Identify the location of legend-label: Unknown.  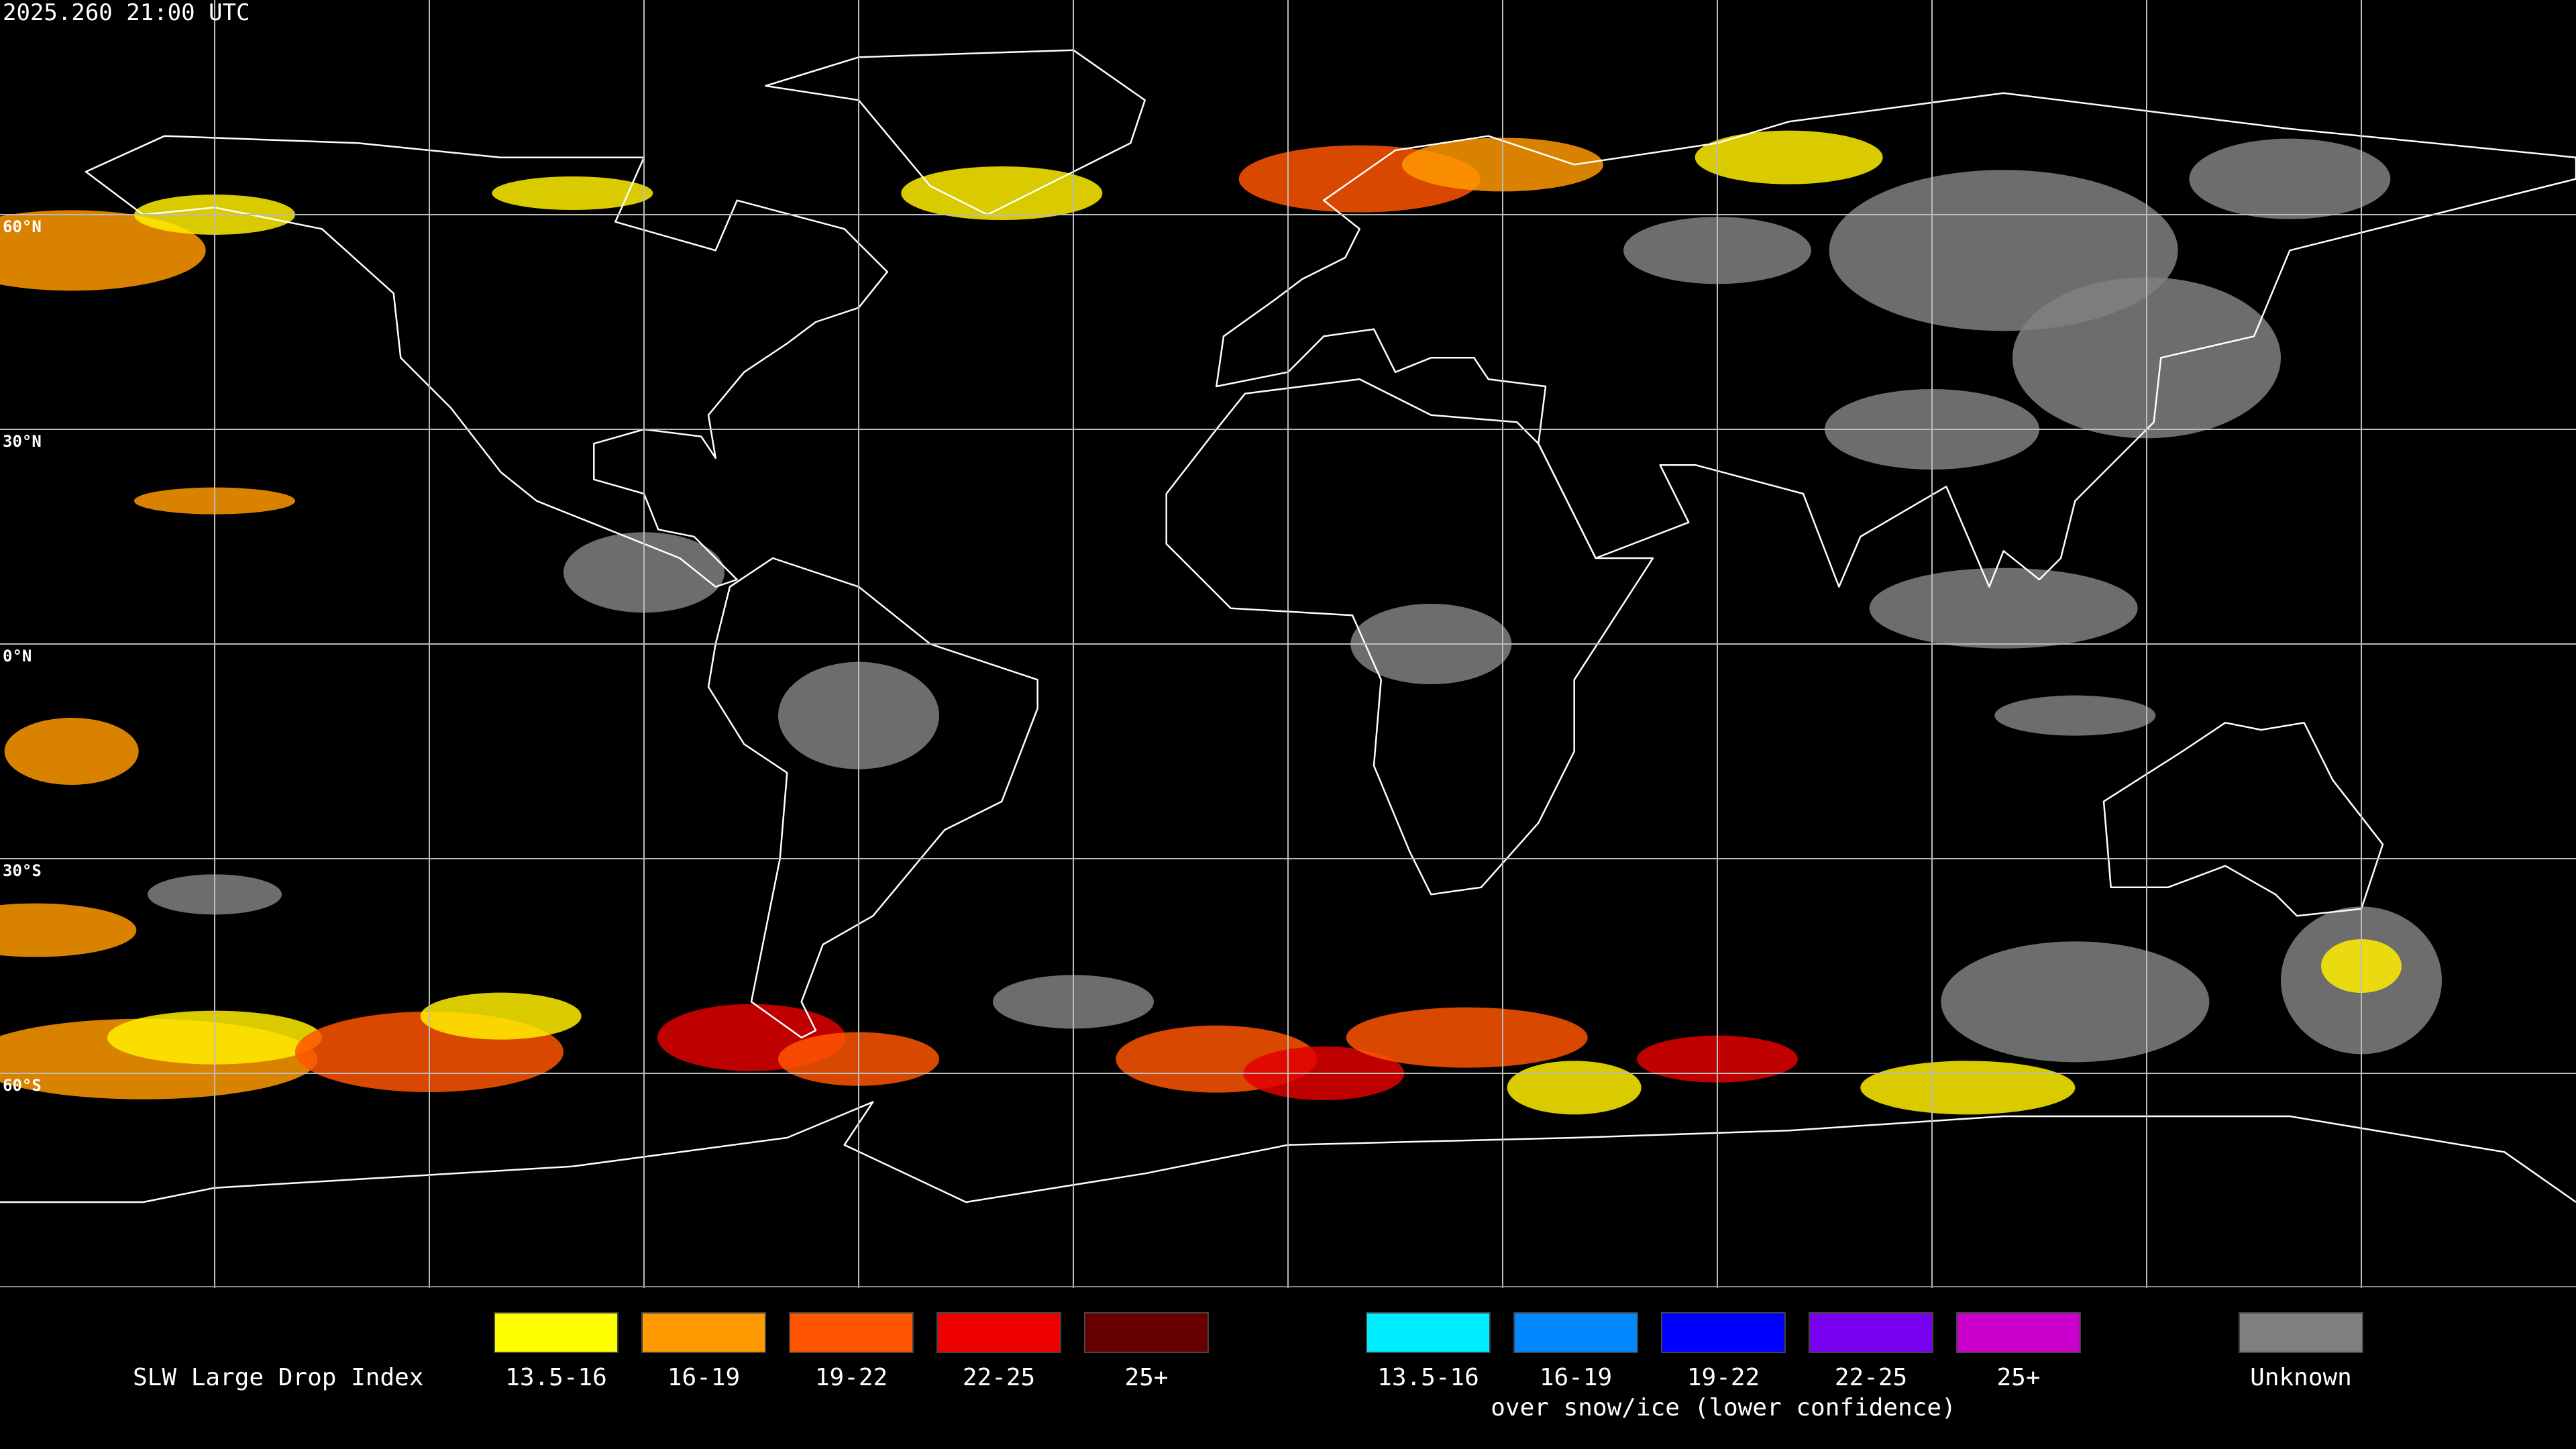
(2301, 1377).